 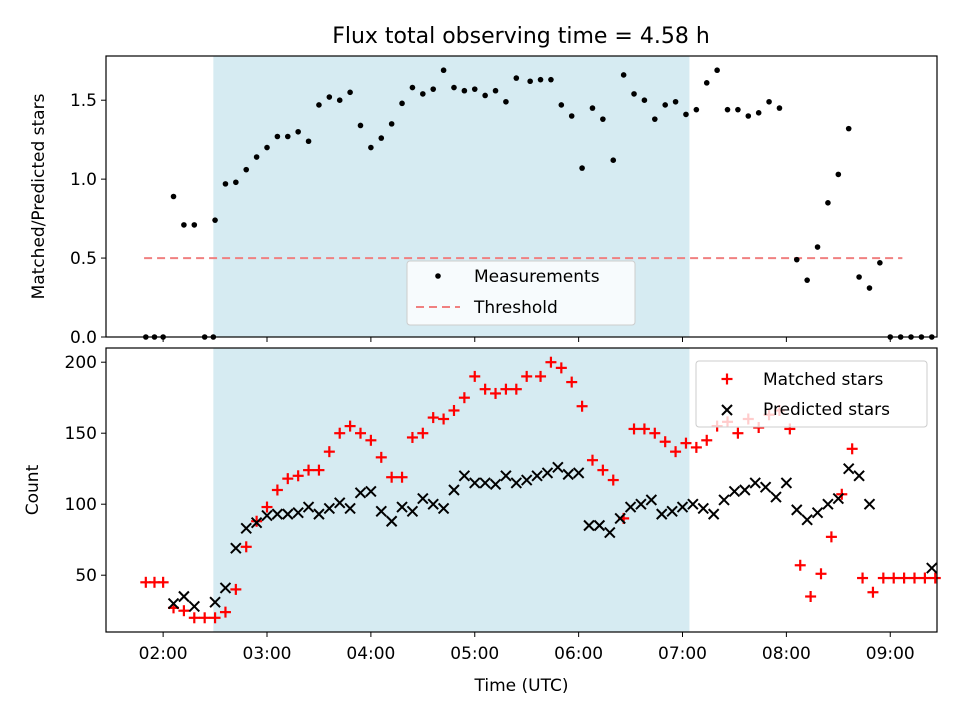 I want to click on legend-measurements-label: Measurements, so click(x=537, y=277).